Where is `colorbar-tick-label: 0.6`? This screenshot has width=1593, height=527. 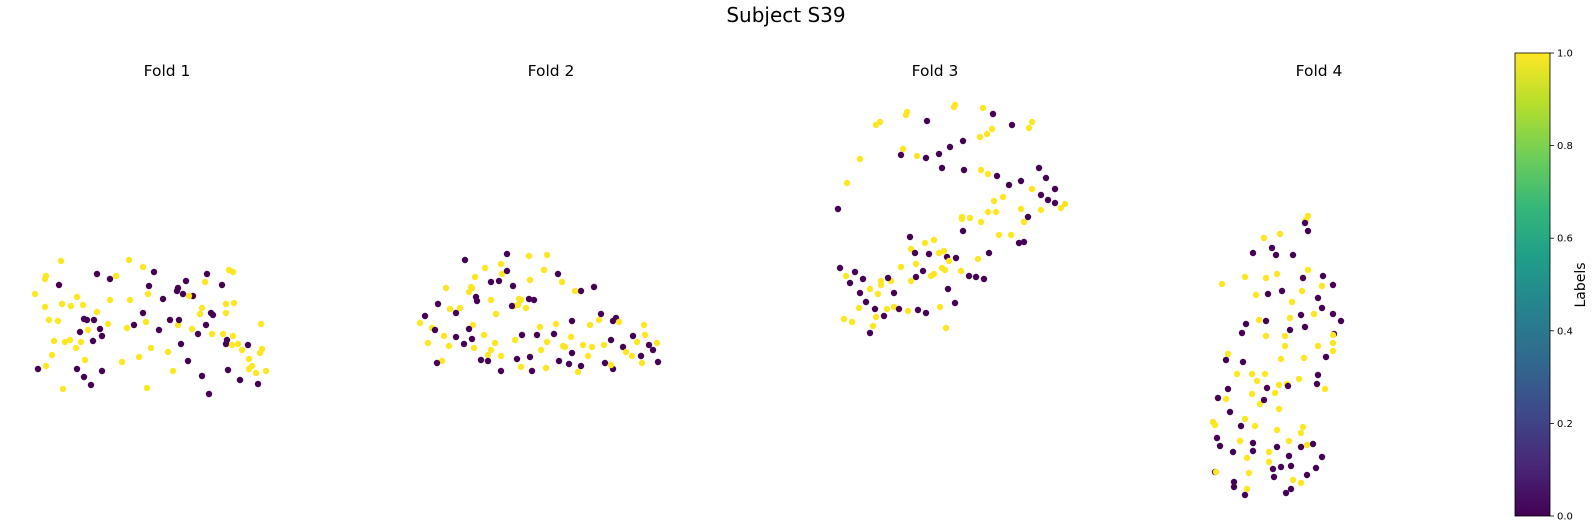 colorbar-tick-label: 0.6 is located at coordinates (1565, 239).